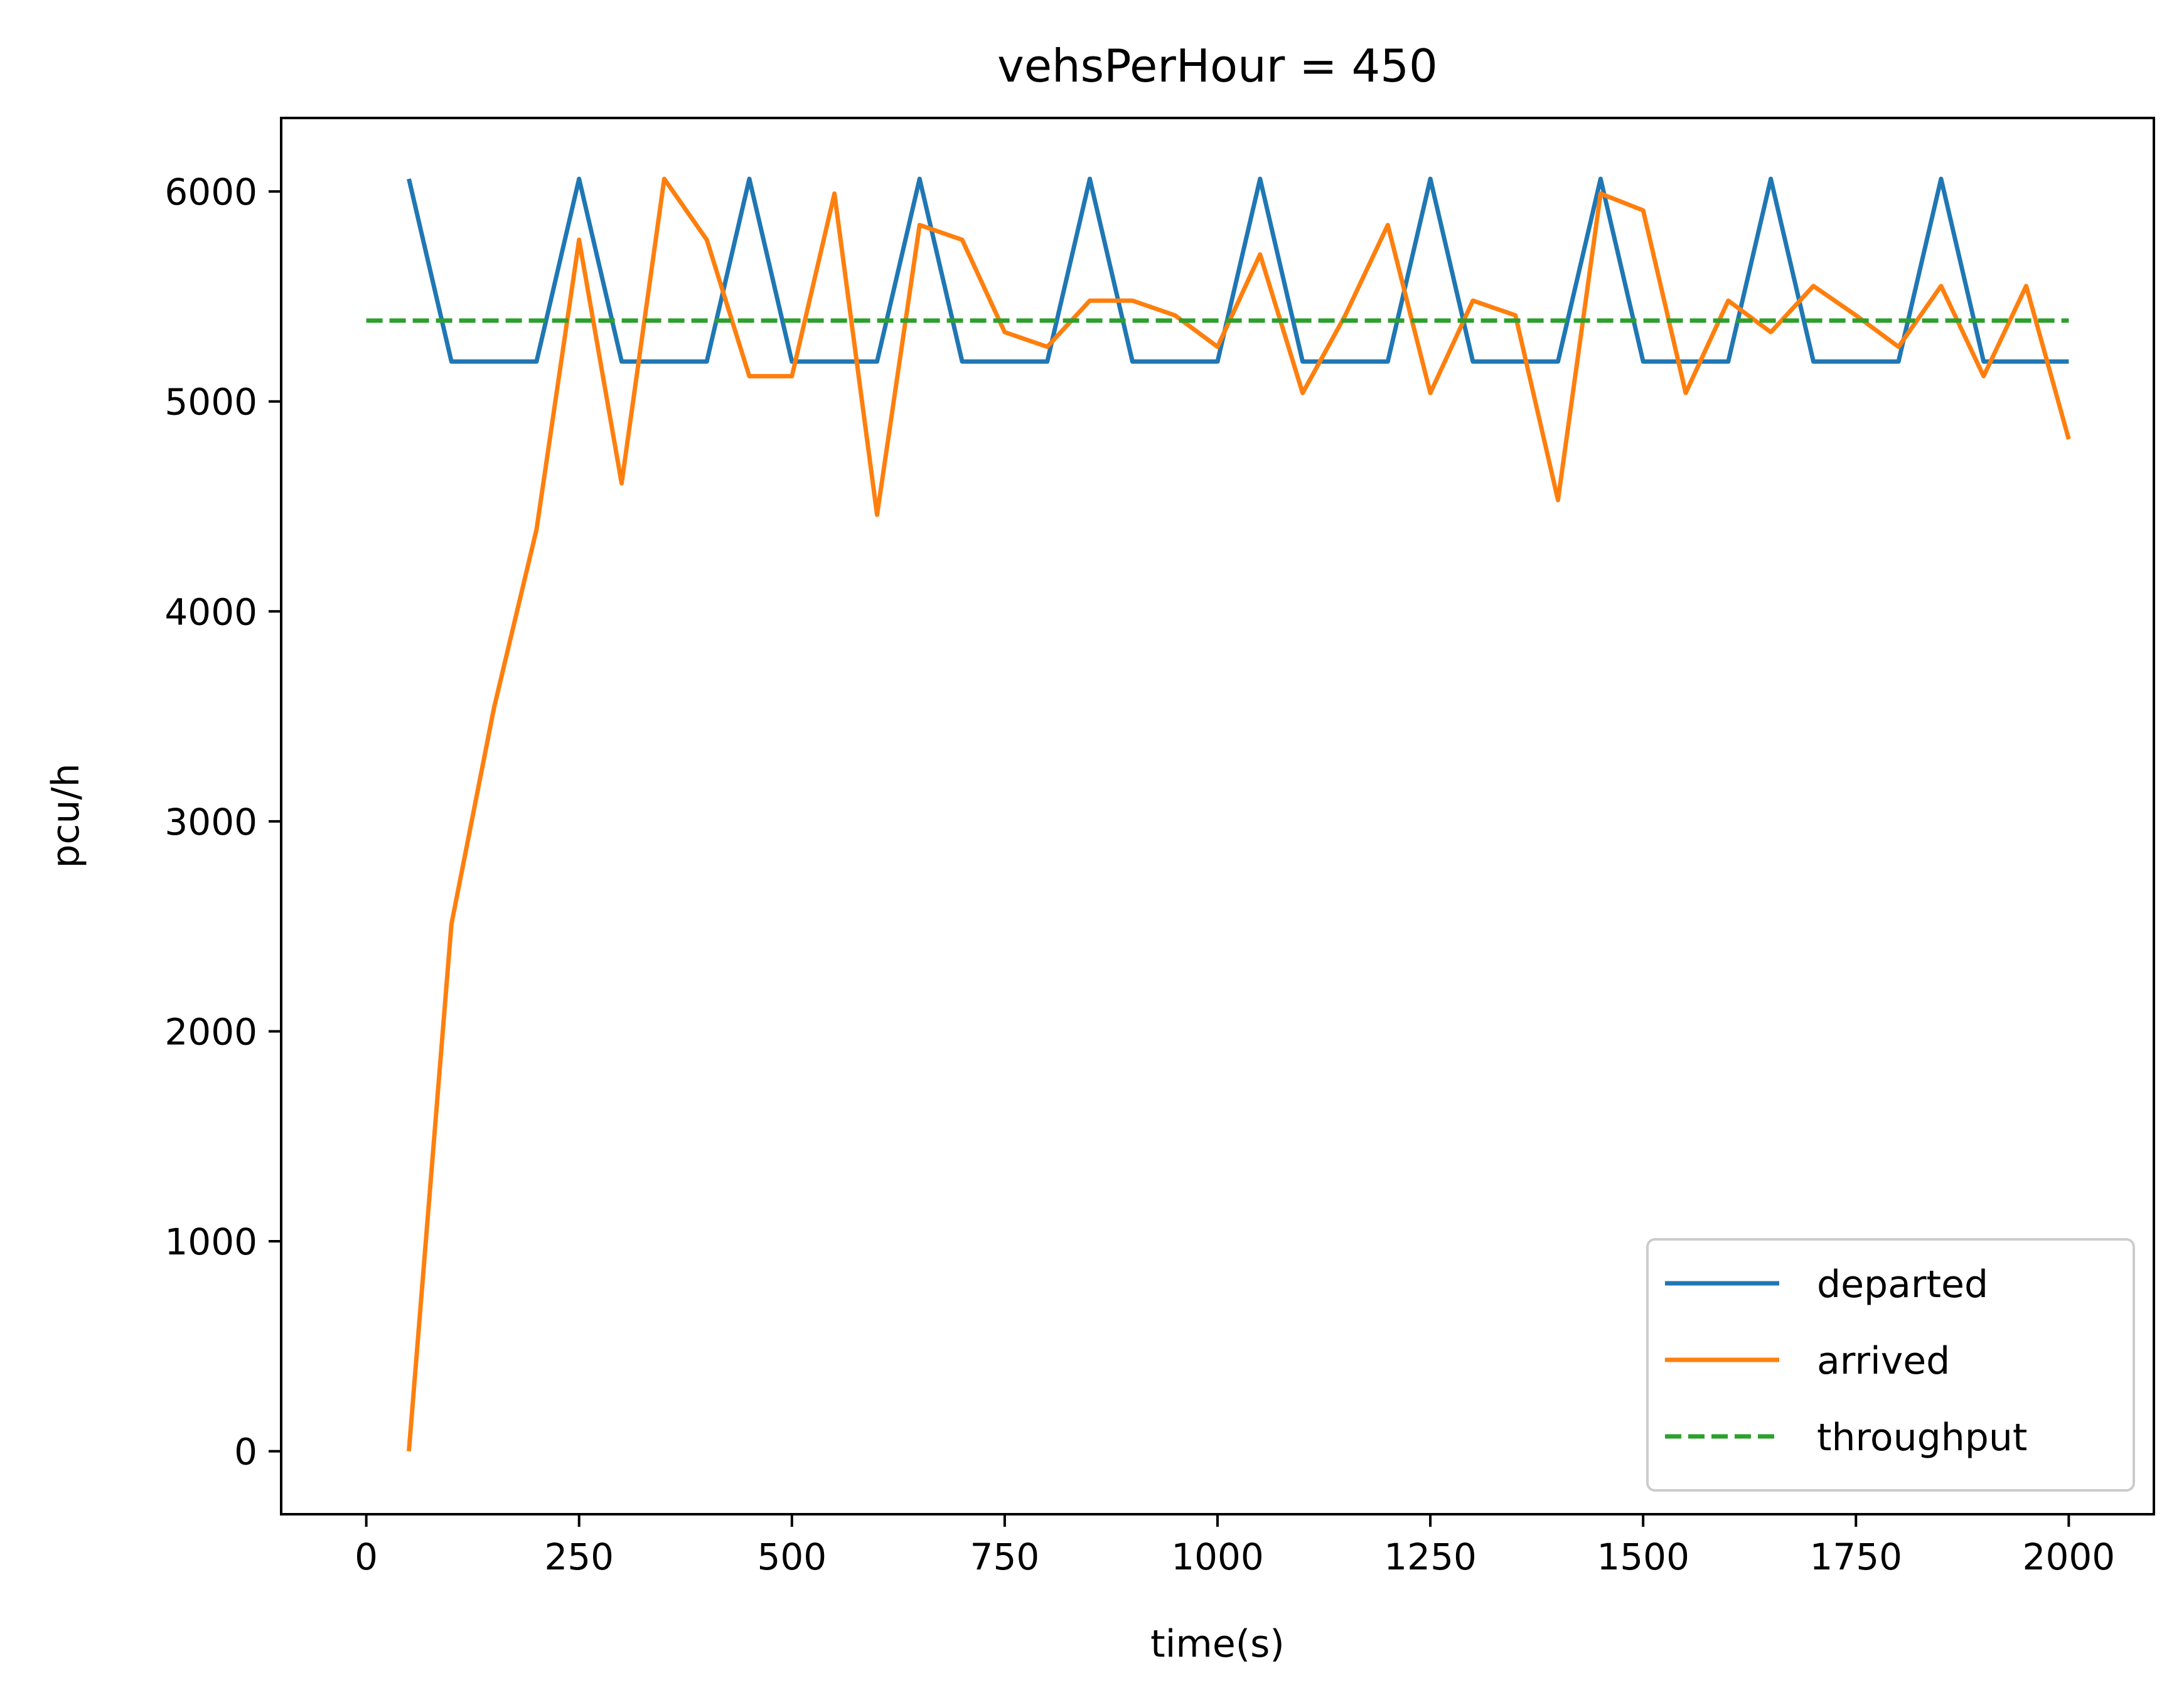 The height and width of the screenshot is (1705, 2184). I want to click on y-tick-label: 5000, so click(210, 402).